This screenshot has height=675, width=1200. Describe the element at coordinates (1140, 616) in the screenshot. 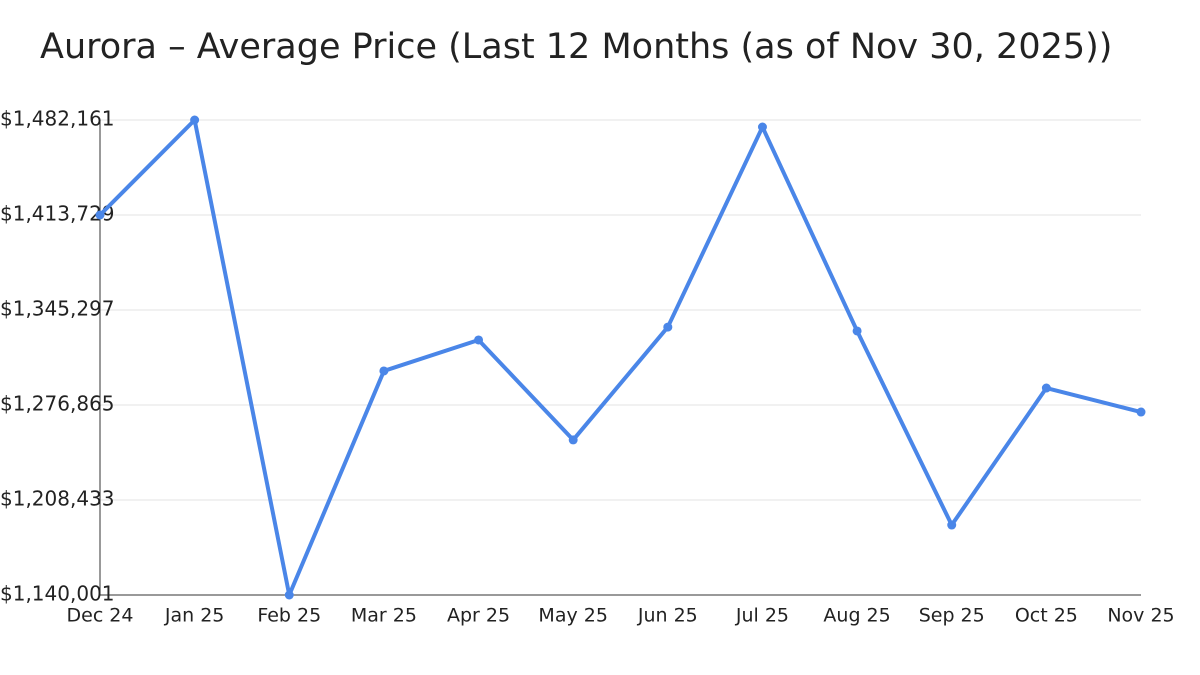

I see `x-tick-label: Nov 25` at that location.